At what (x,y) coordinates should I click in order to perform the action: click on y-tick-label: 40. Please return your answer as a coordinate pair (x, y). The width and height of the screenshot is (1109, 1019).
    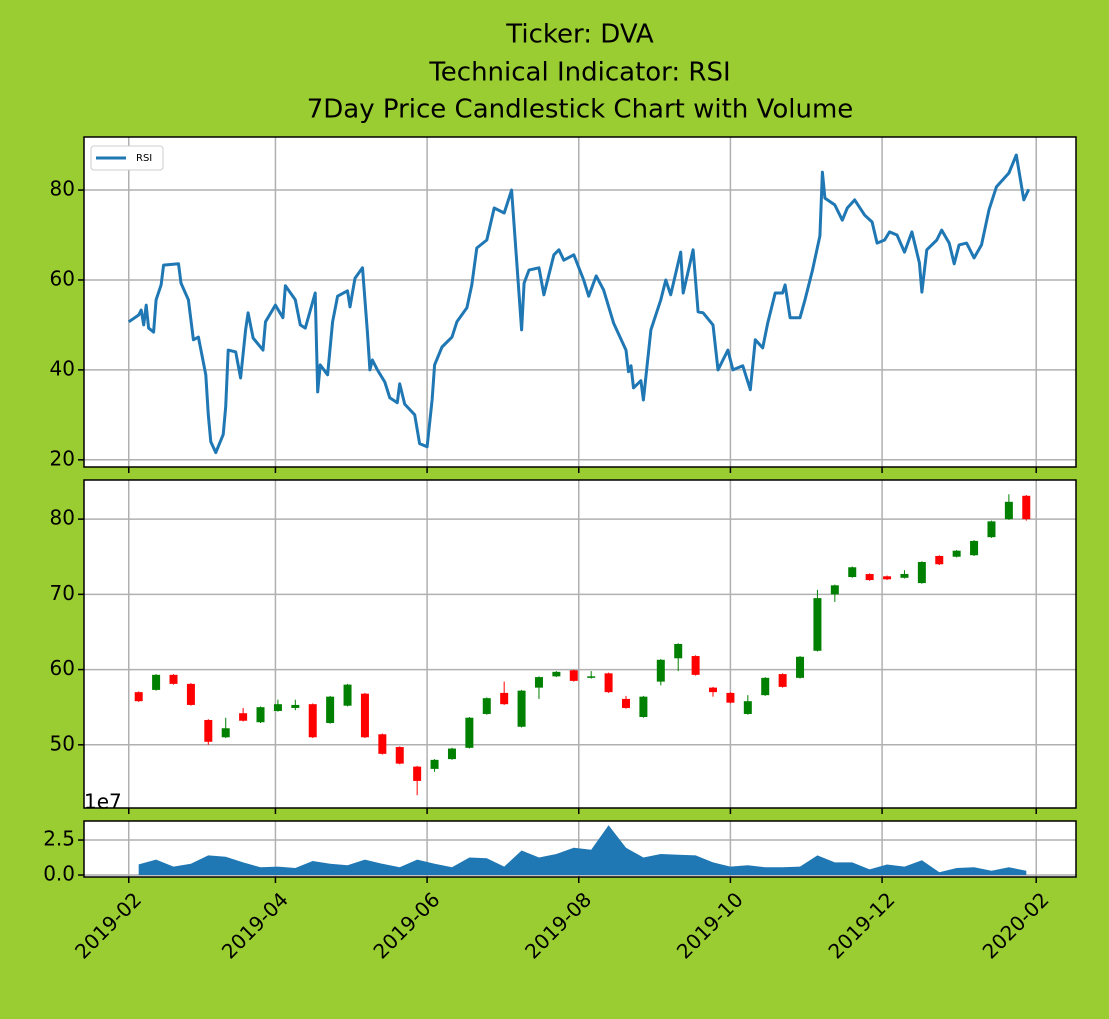
    Looking at the image, I should click on (62, 368).